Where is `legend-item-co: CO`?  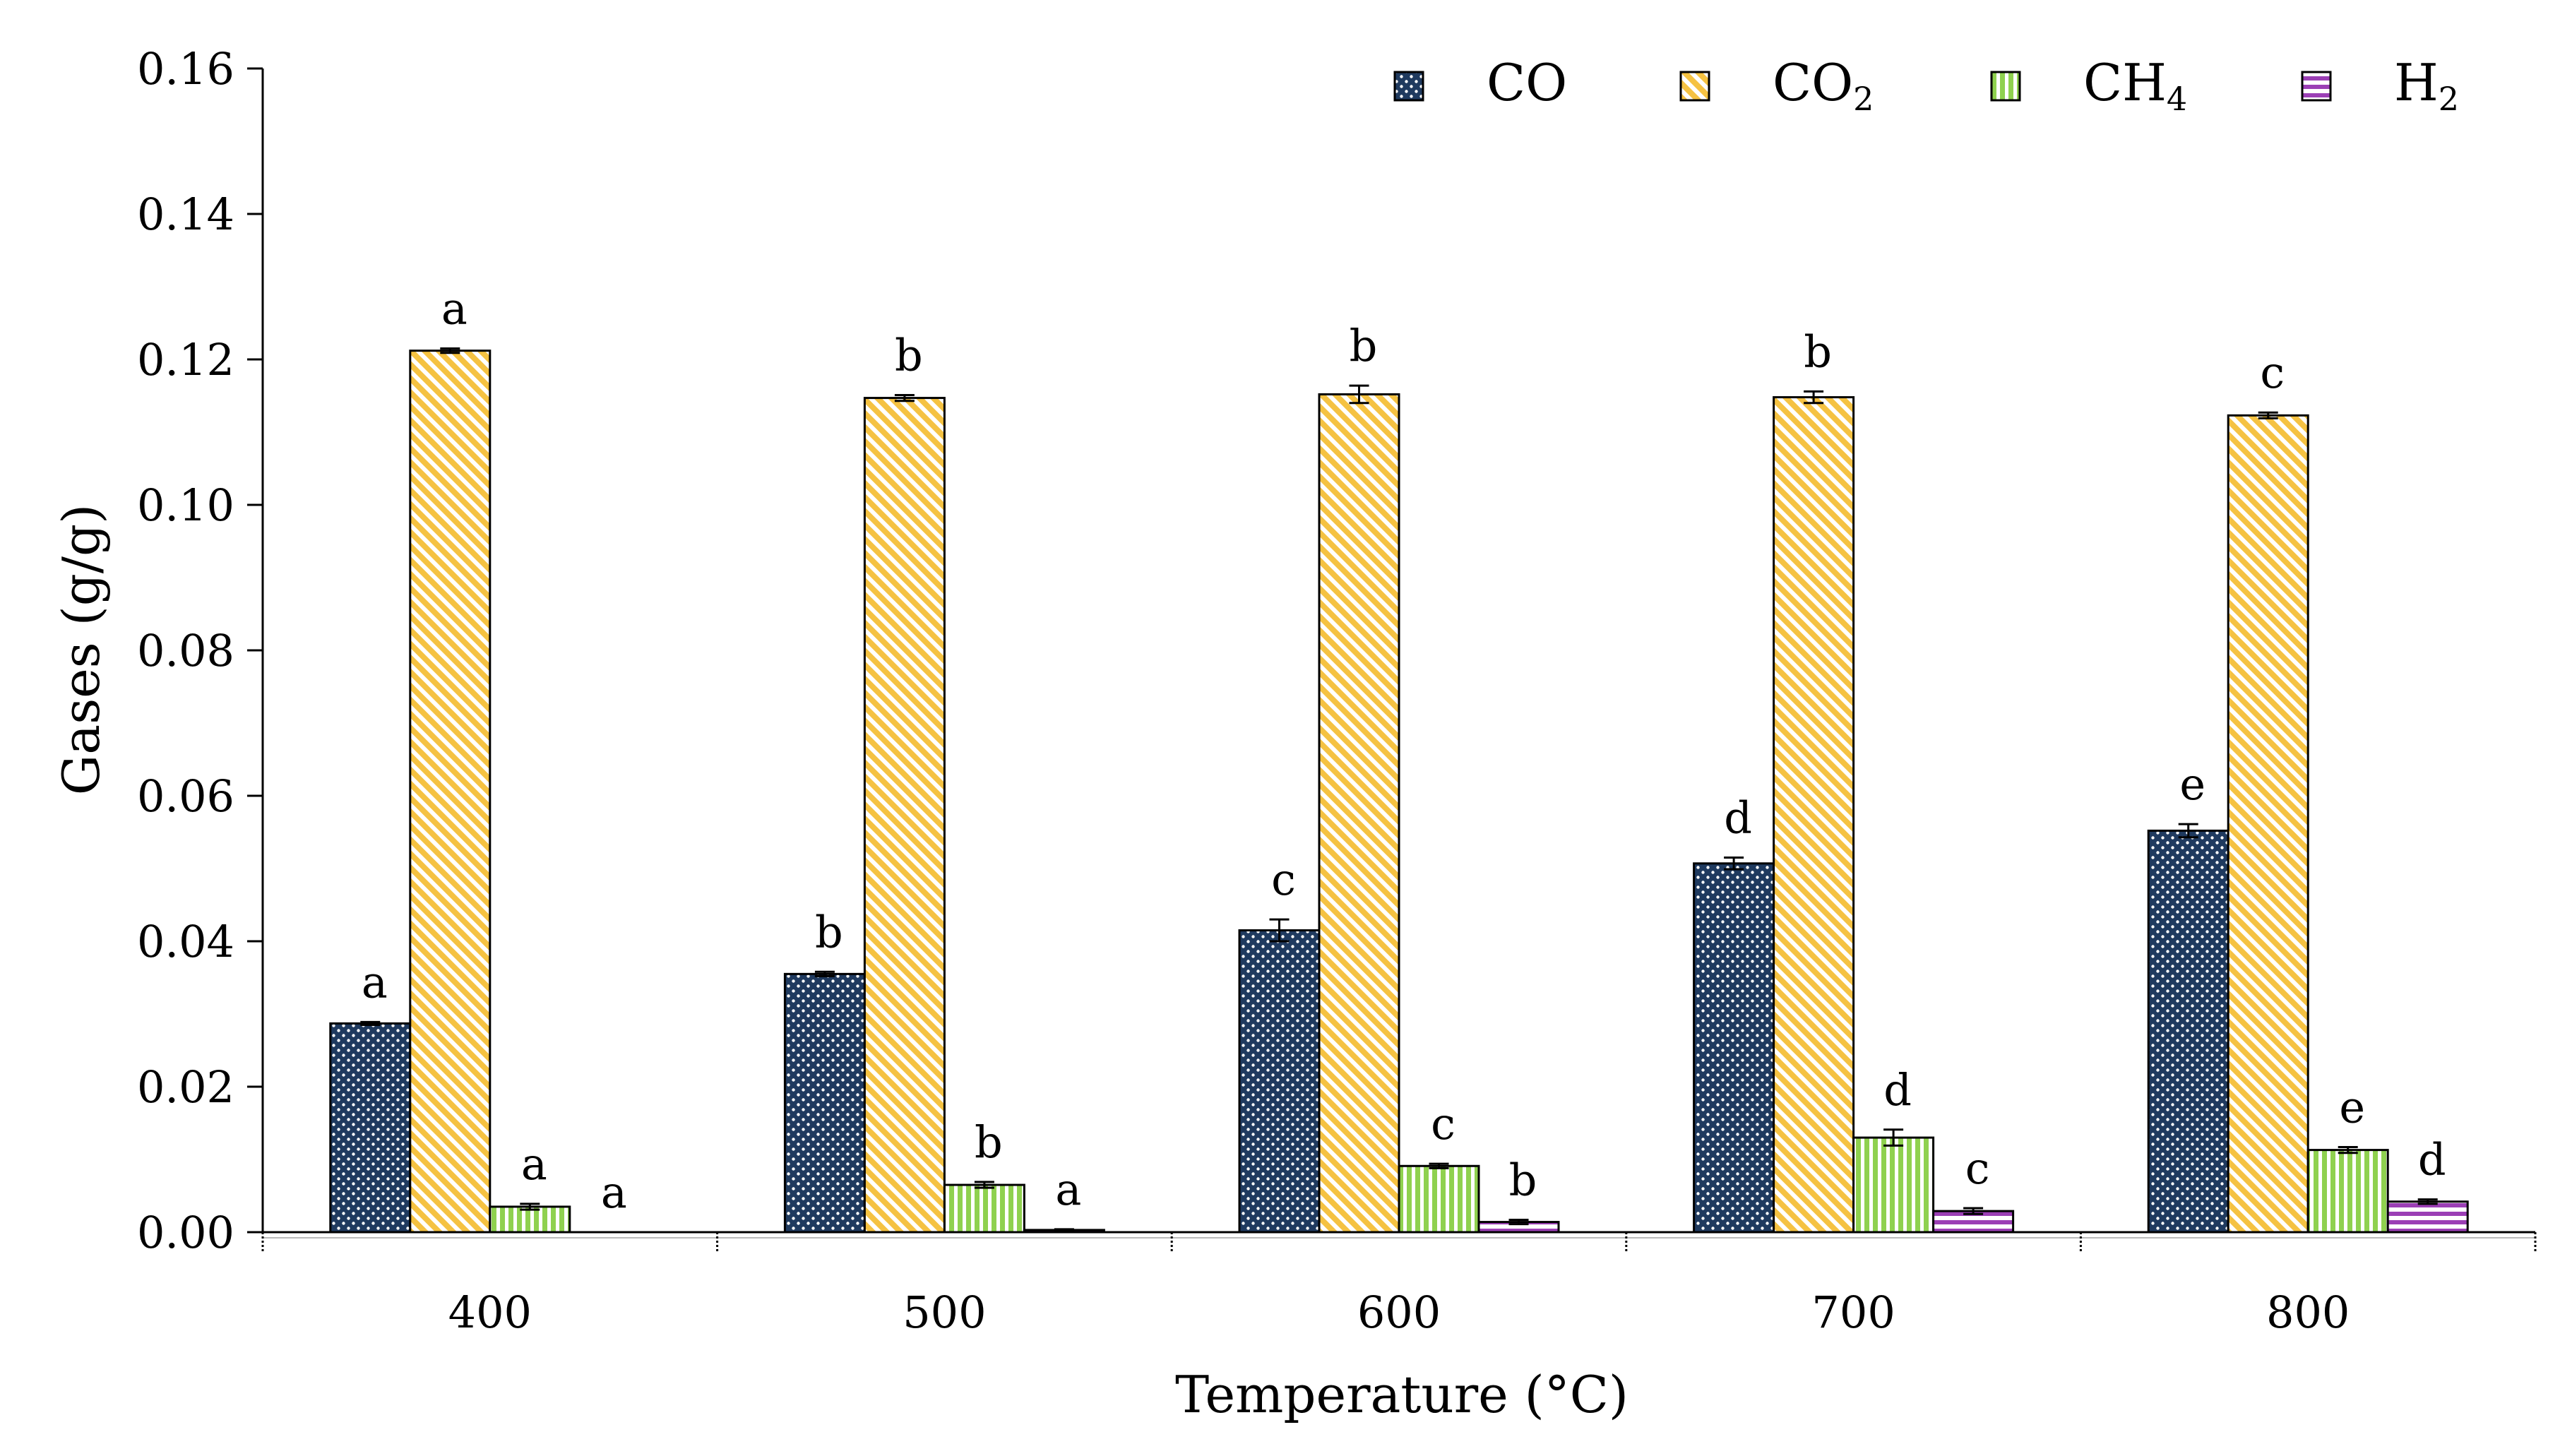
legend-item-co: CO is located at coordinates (1480, 82).